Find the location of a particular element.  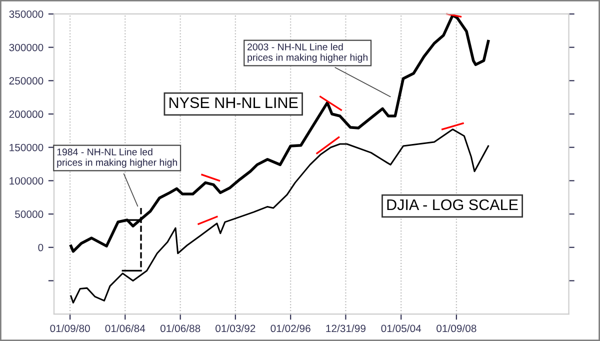

y-tick-label: 250000 is located at coordinates (26, 81).